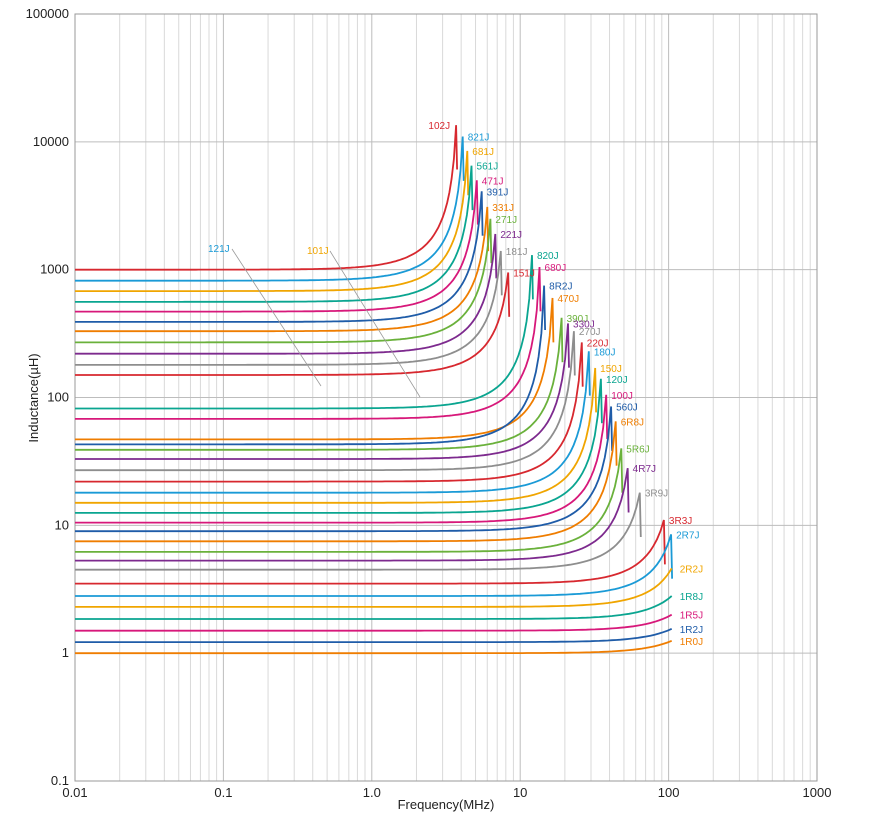  Describe the element at coordinates (33, 397) in the screenshot. I see `y-axis-title: Inductance(µH)` at that location.